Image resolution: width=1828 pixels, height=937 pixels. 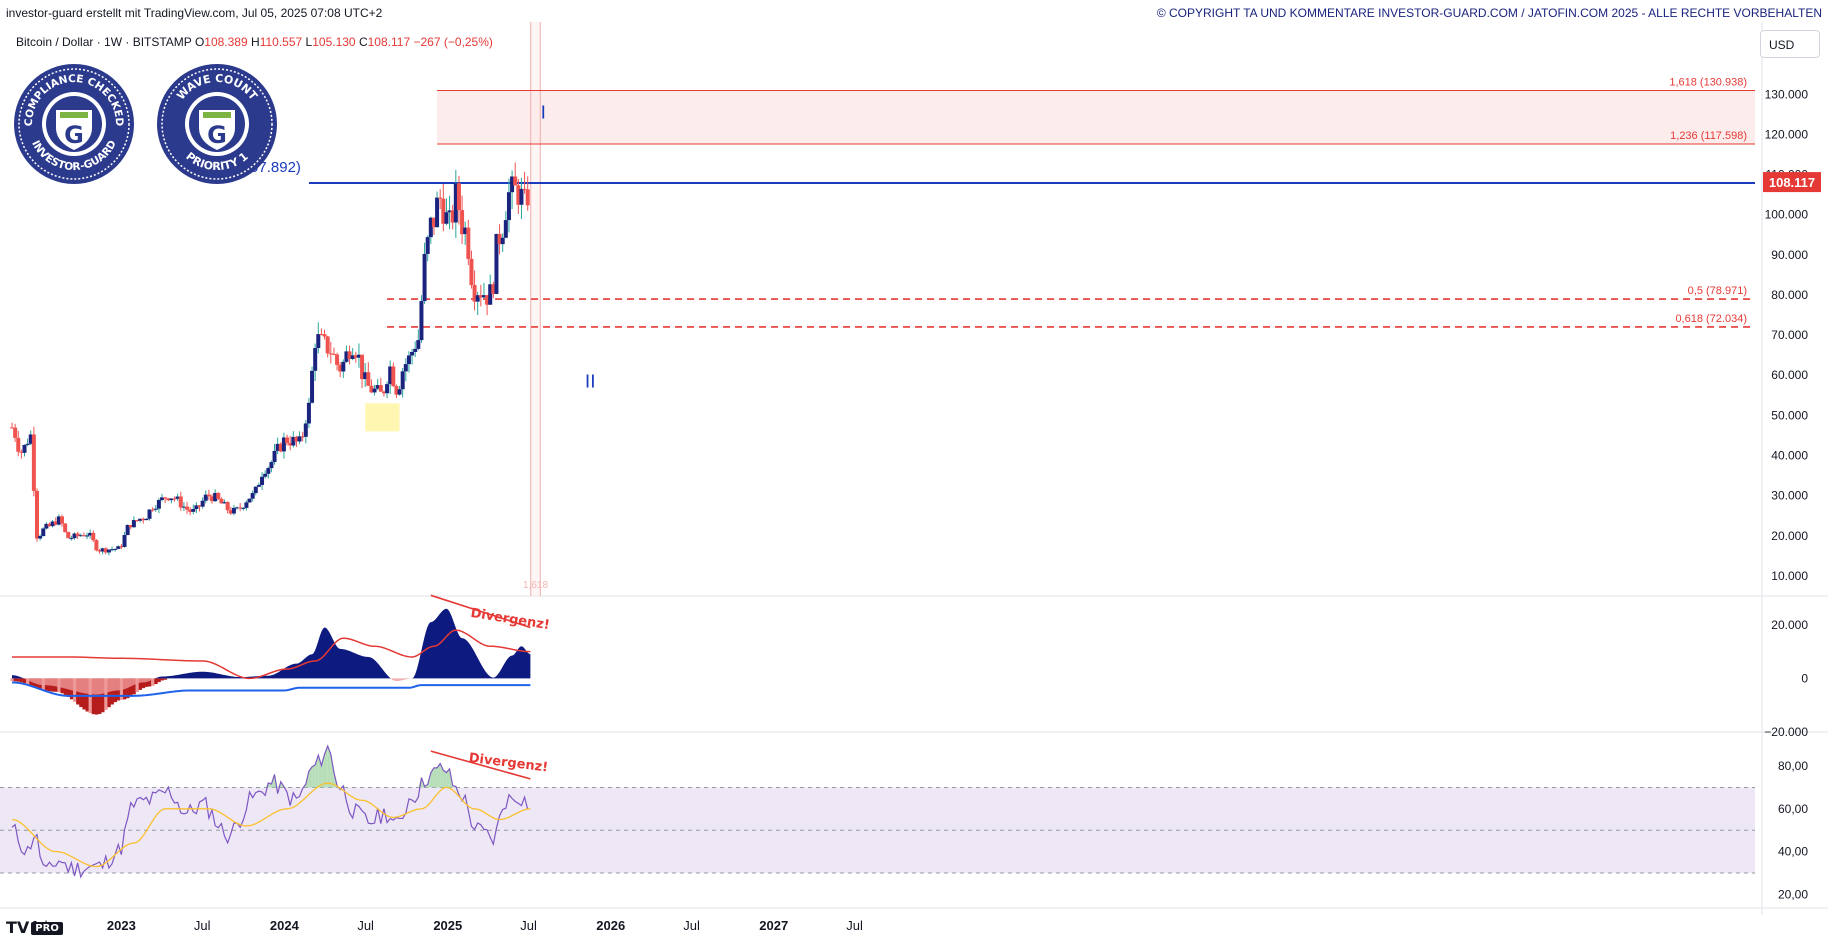 What do you see at coordinates (1789, 496) in the screenshot?
I see `price-tick-label: 30.000` at bounding box center [1789, 496].